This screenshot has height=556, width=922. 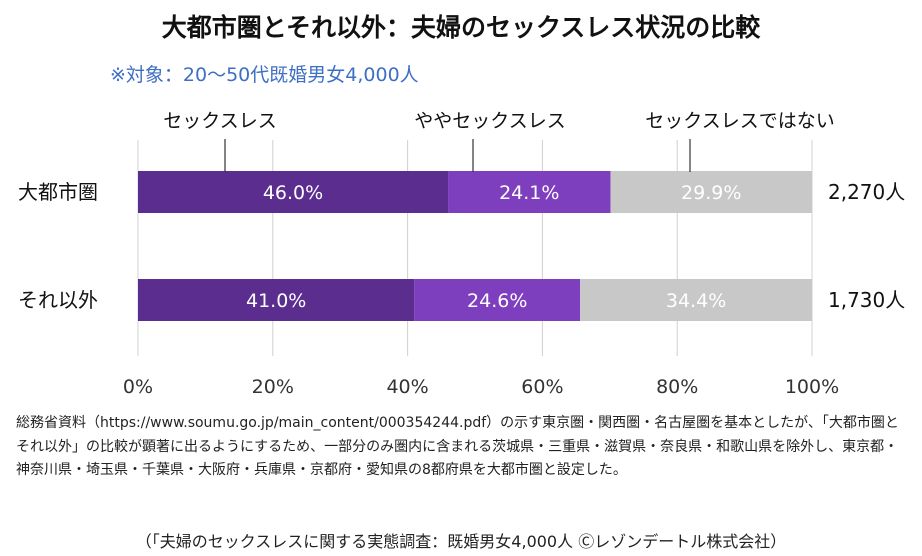 What do you see at coordinates (58, 300) in the screenshot?
I see `category-label: それ以外` at bounding box center [58, 300].